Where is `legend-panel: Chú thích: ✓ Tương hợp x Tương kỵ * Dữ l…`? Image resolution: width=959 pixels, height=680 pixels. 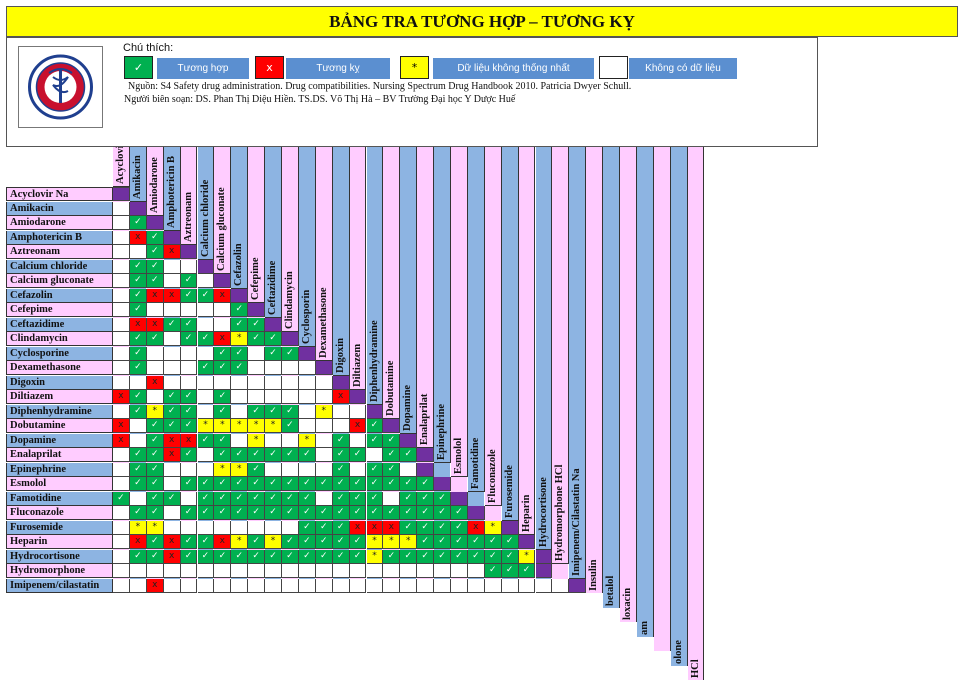
legend-panel: Chú thích: ✓ Tương hợp x Tương kỵ * Dữ l… is located at coordinates (412, 92).